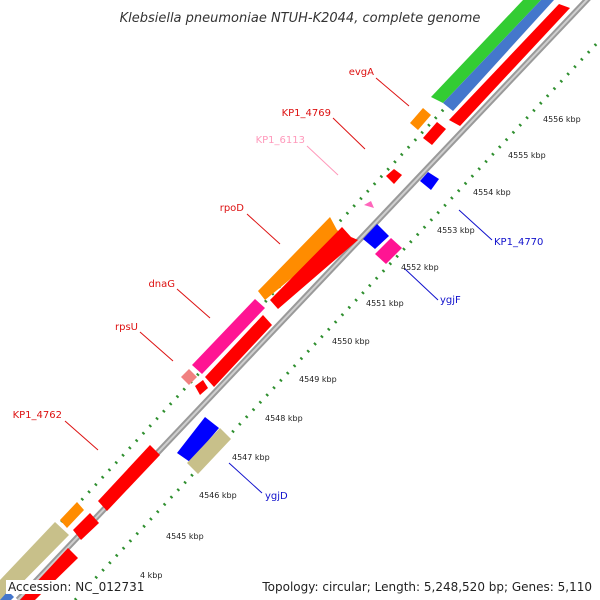 Image resolution: width=600 pixels, height=600 pixels. I want to click on leader-rpod, so click(263, 229).